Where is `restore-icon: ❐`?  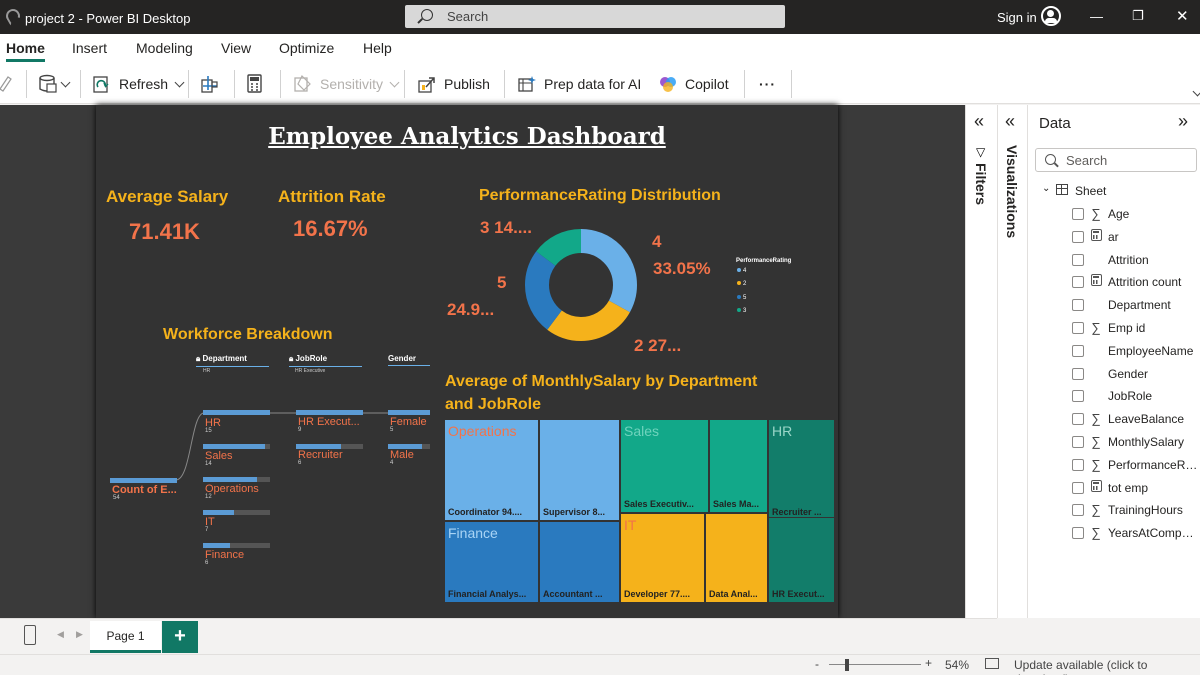 restore-icon: ❐ is located at coordinates (1138, 15).